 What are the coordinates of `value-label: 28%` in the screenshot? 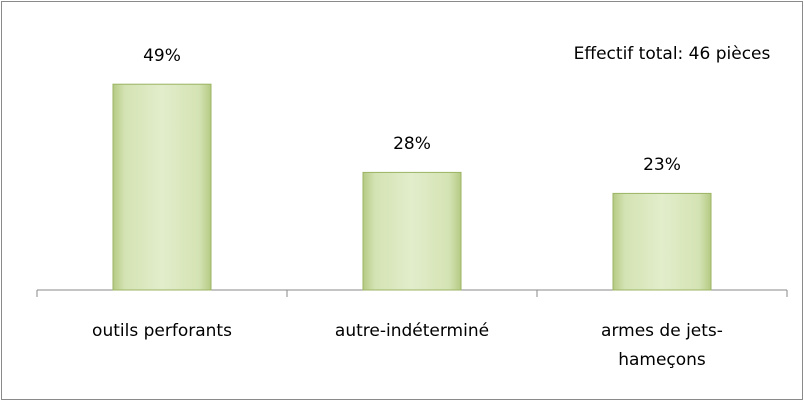 It's located at (412, 144).